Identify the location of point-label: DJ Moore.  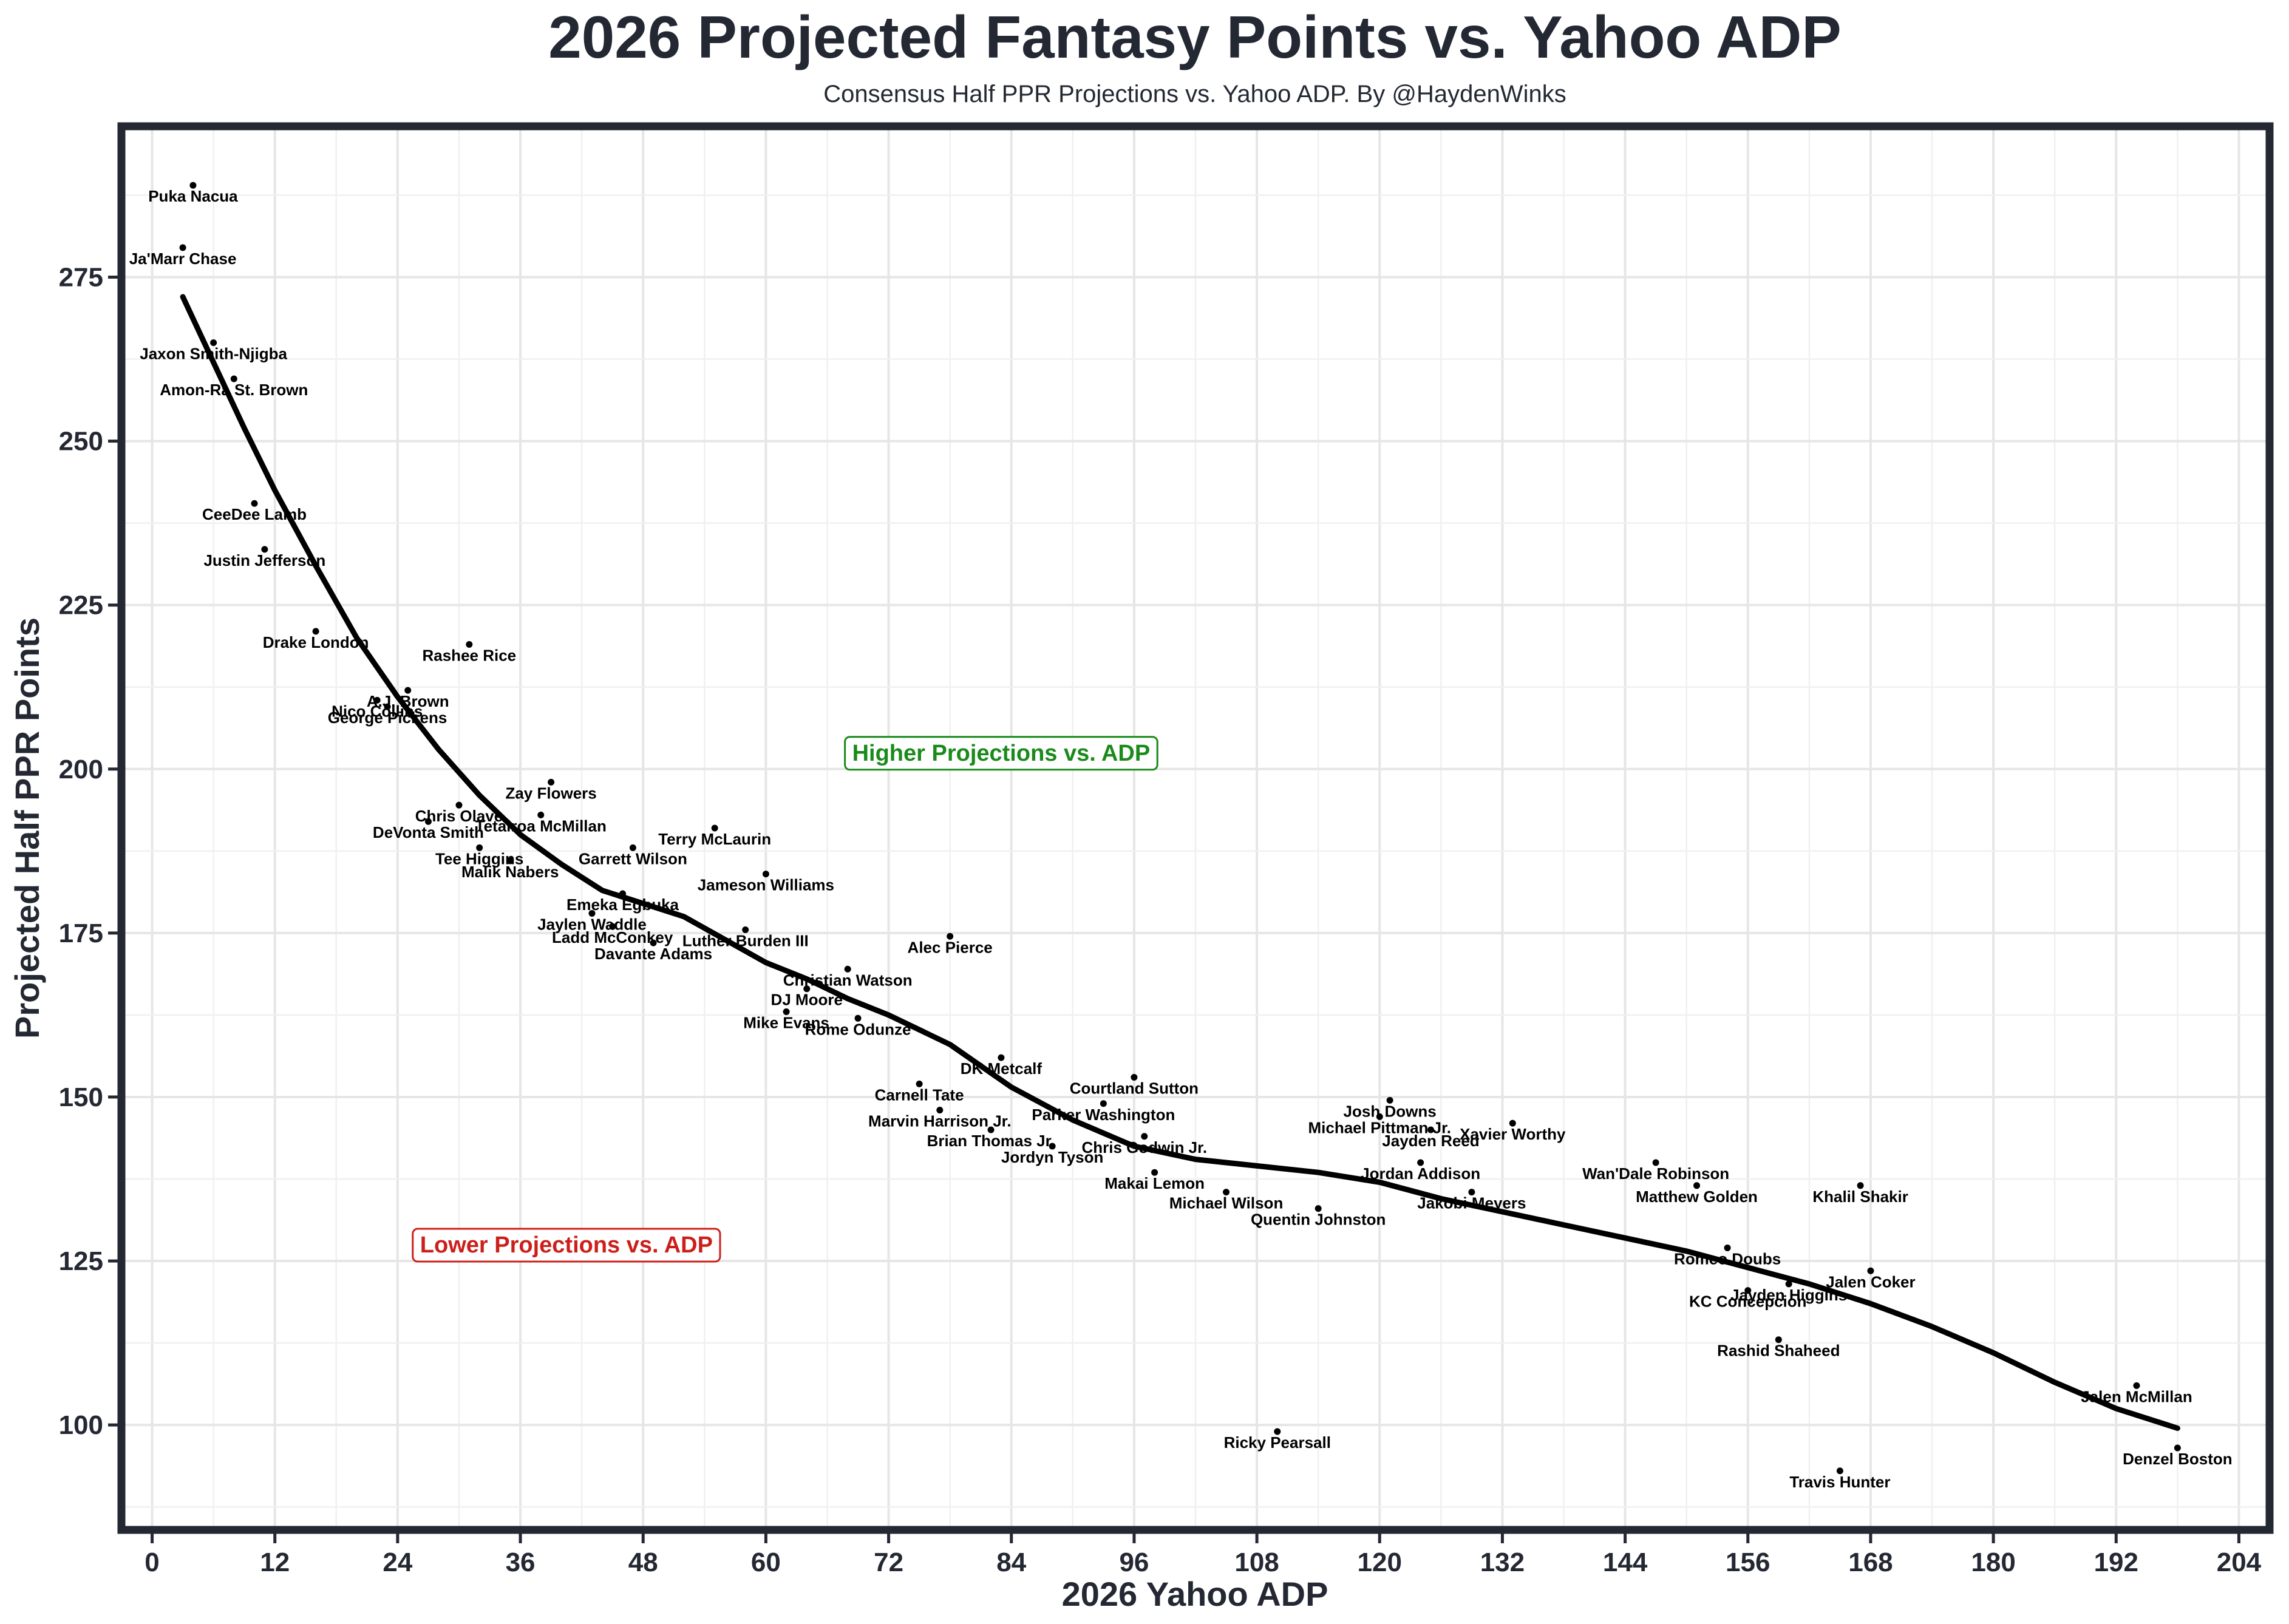
(807, 1000).